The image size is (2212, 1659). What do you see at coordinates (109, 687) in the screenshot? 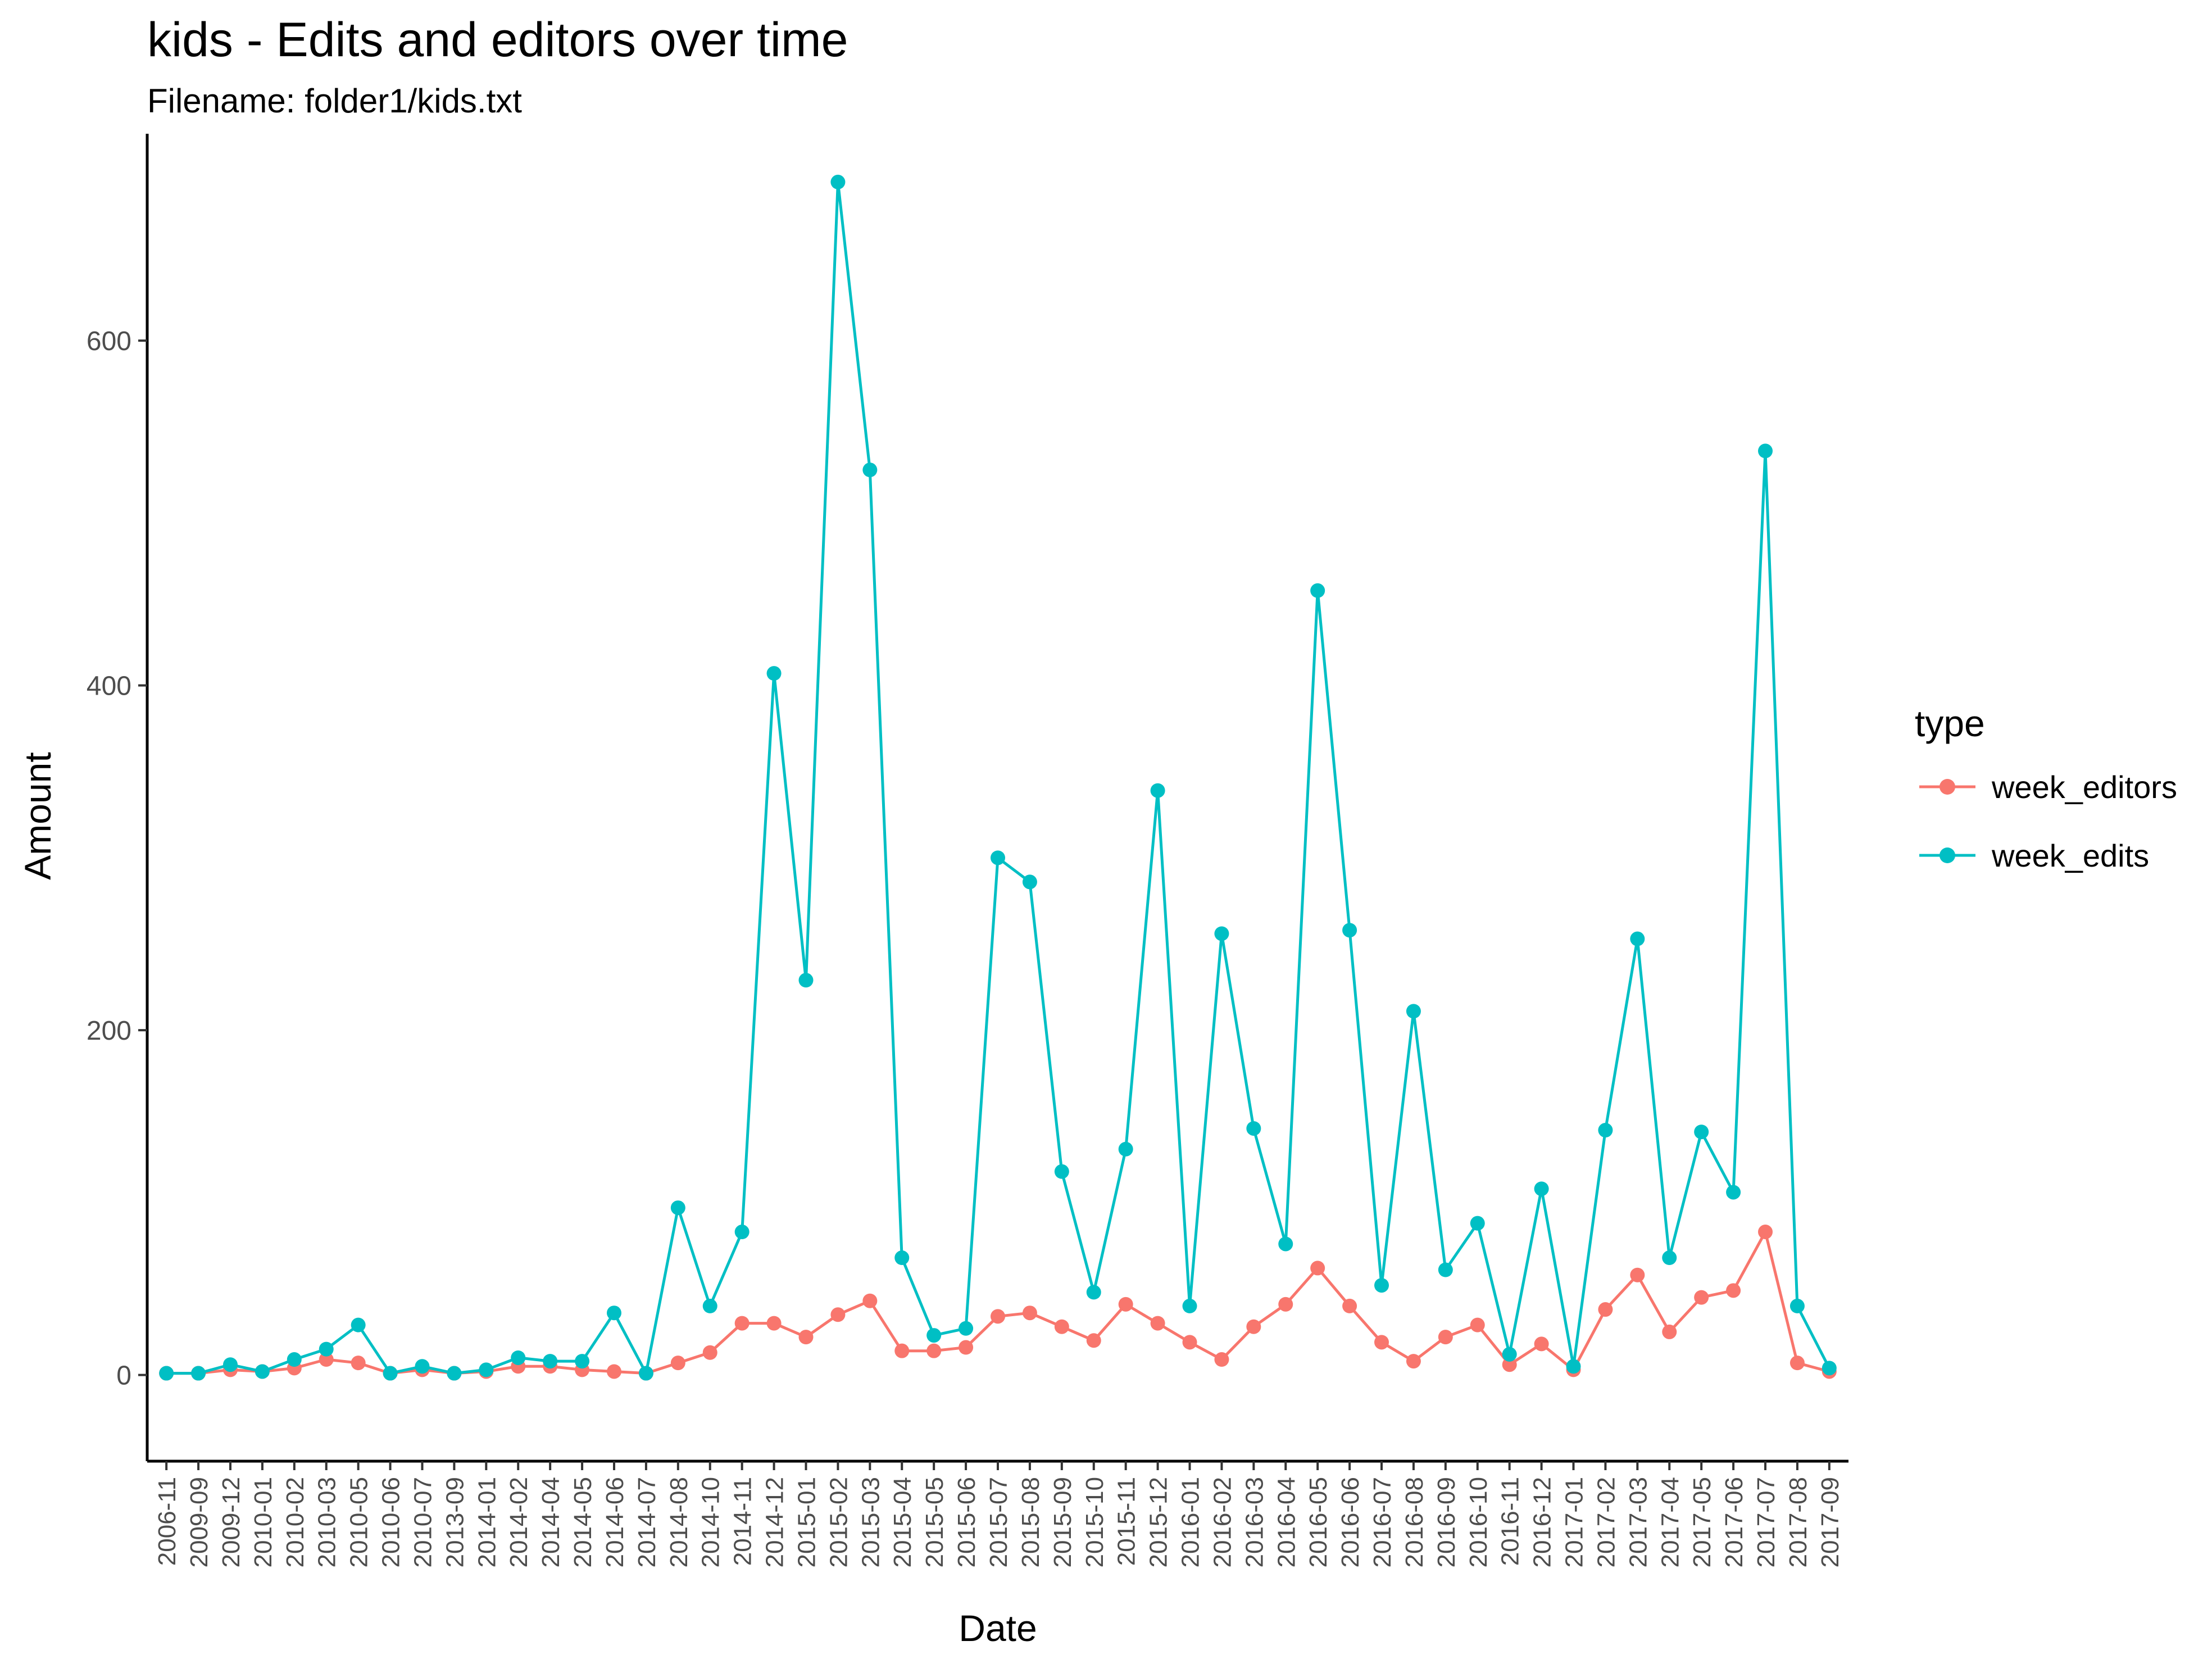
I see `y-tick-label: 400` at bounding box center [109, 687].